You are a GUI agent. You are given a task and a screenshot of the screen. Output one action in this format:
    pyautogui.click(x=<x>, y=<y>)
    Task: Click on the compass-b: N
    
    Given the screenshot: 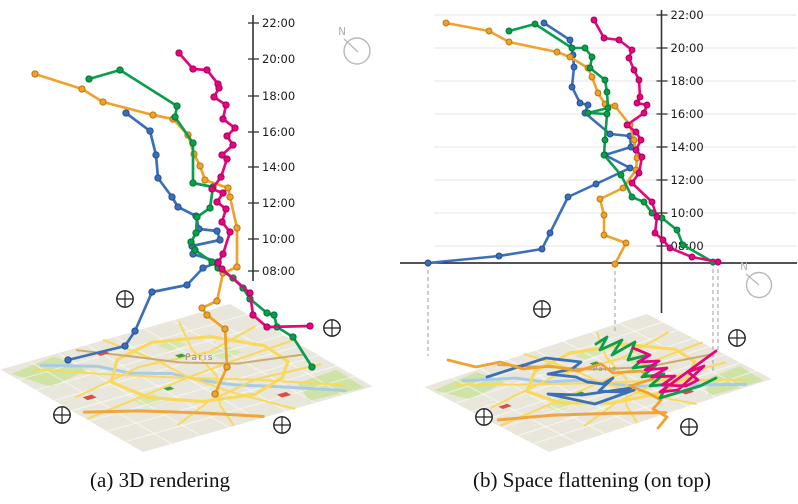 What is the action you would take?
    pyautogui.click(x=756, y=280)
    